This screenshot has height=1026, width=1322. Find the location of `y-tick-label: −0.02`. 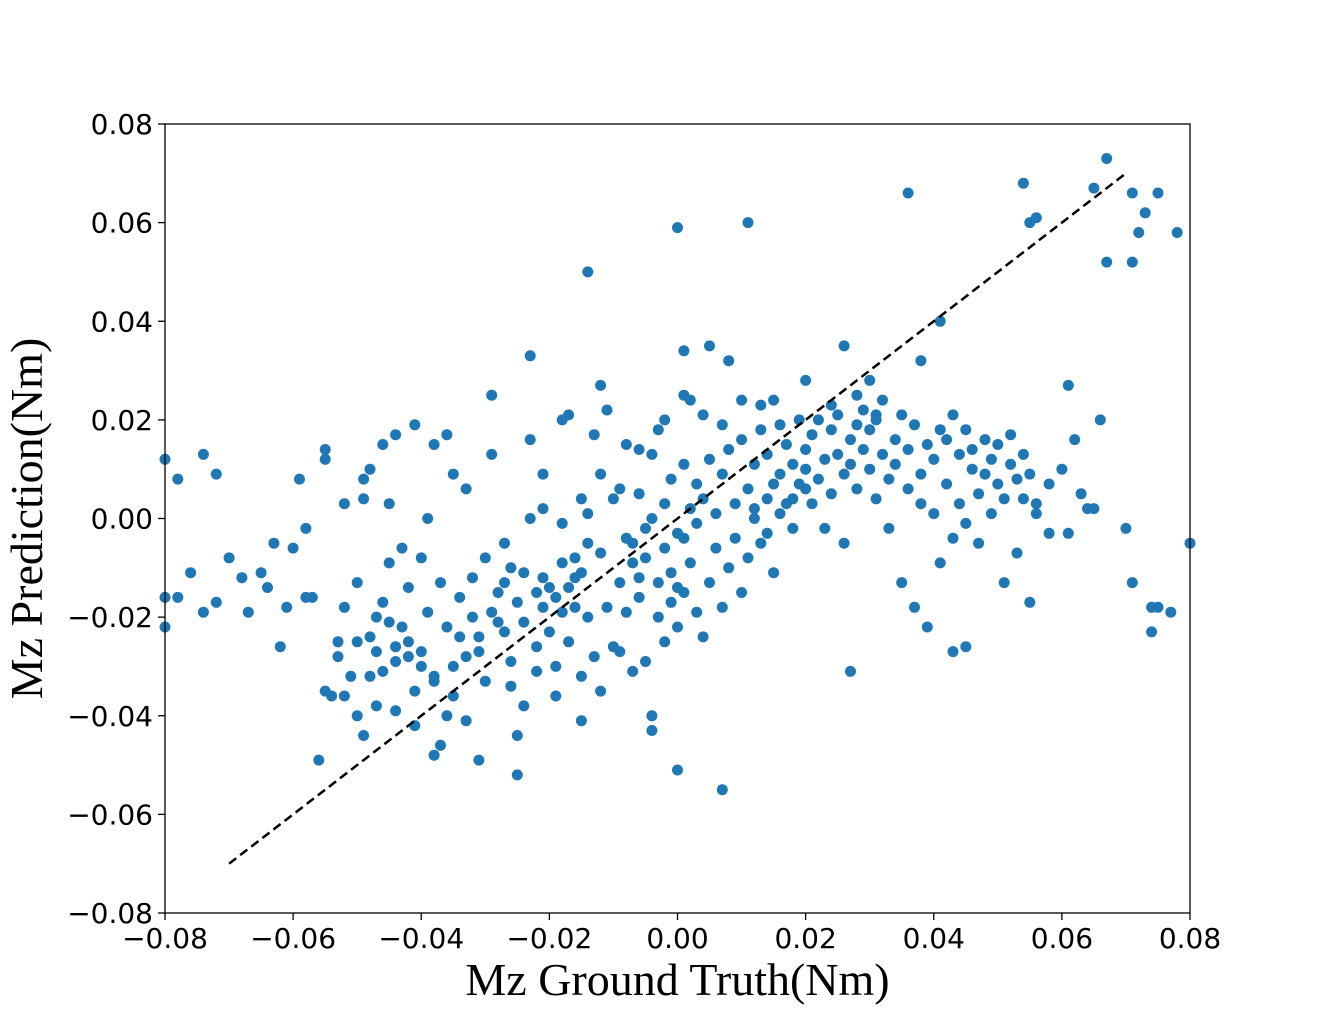

y-tick-label: −0.02 is located at coordinates (110, 617).